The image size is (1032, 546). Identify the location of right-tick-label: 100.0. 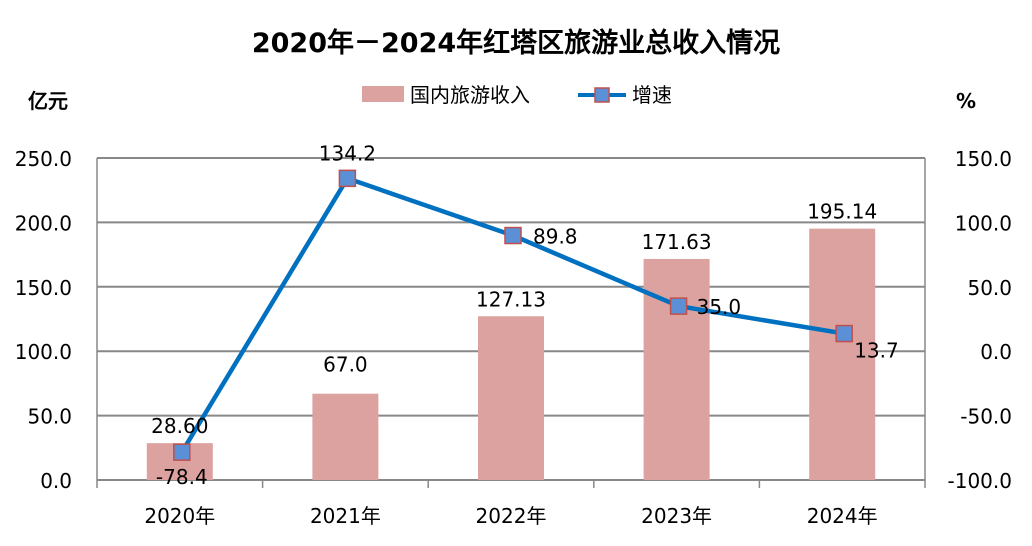
(983, 223).